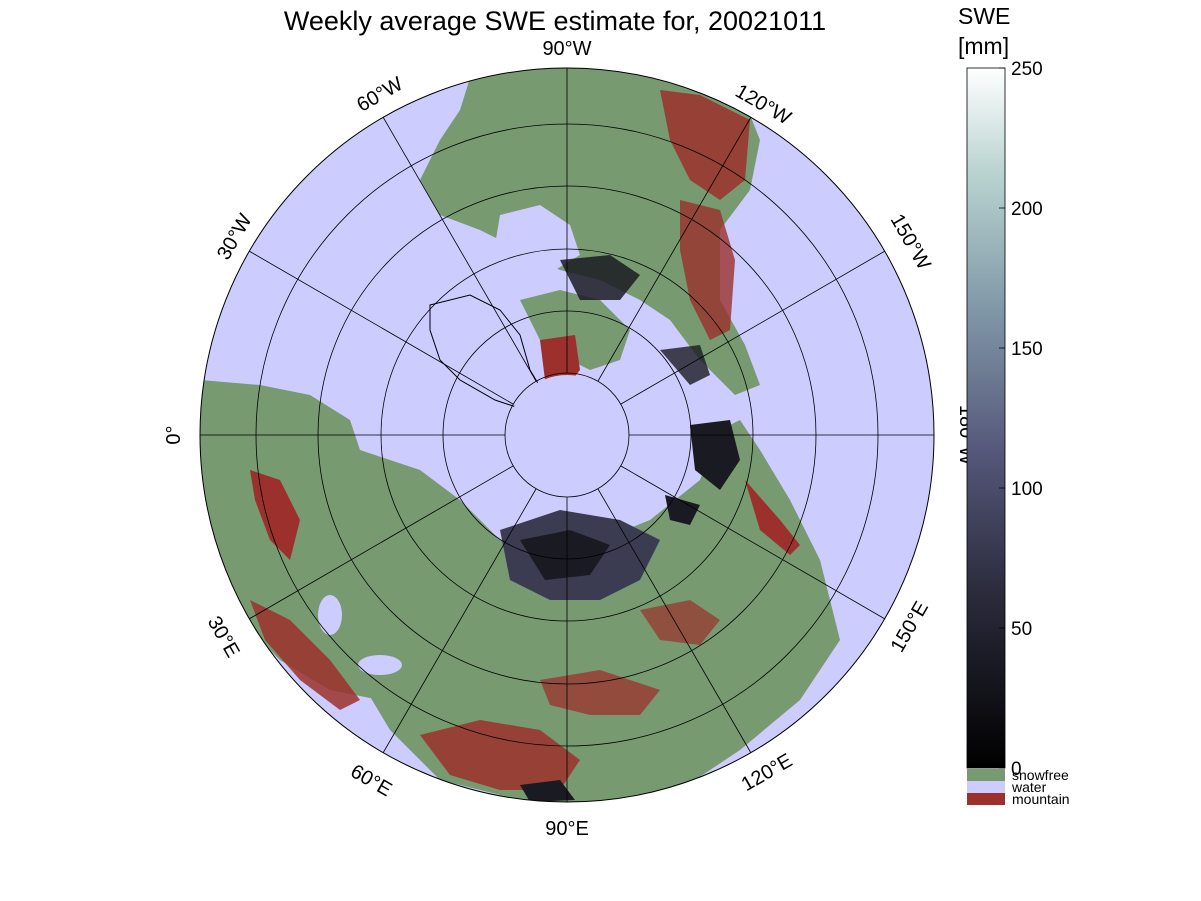  I want to click on colorbar-gradient, so click(986, 418).